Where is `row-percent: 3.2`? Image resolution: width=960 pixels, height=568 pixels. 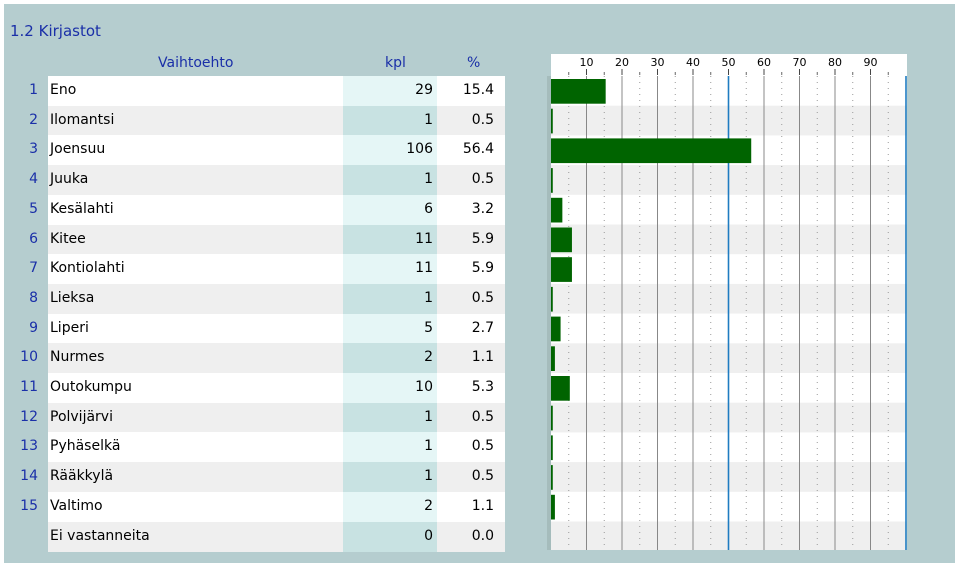 row-percent: 3.2 is located at coordinates (471, 209).